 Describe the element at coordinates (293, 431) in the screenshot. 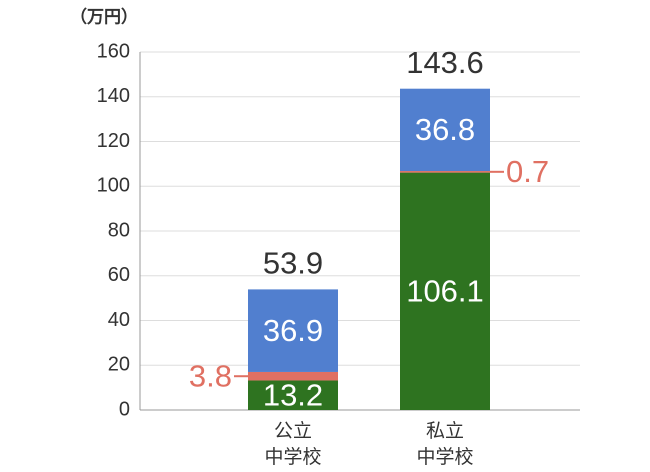

I see `x-tick-line: 公立` at that location.